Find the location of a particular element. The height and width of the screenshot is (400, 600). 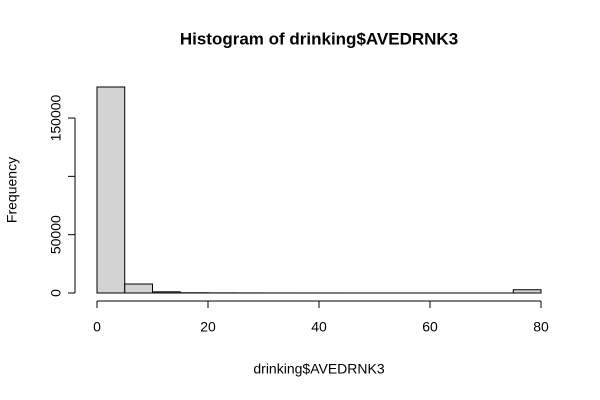

y-tick-label: 150000 is located at coordinates (56, 117).